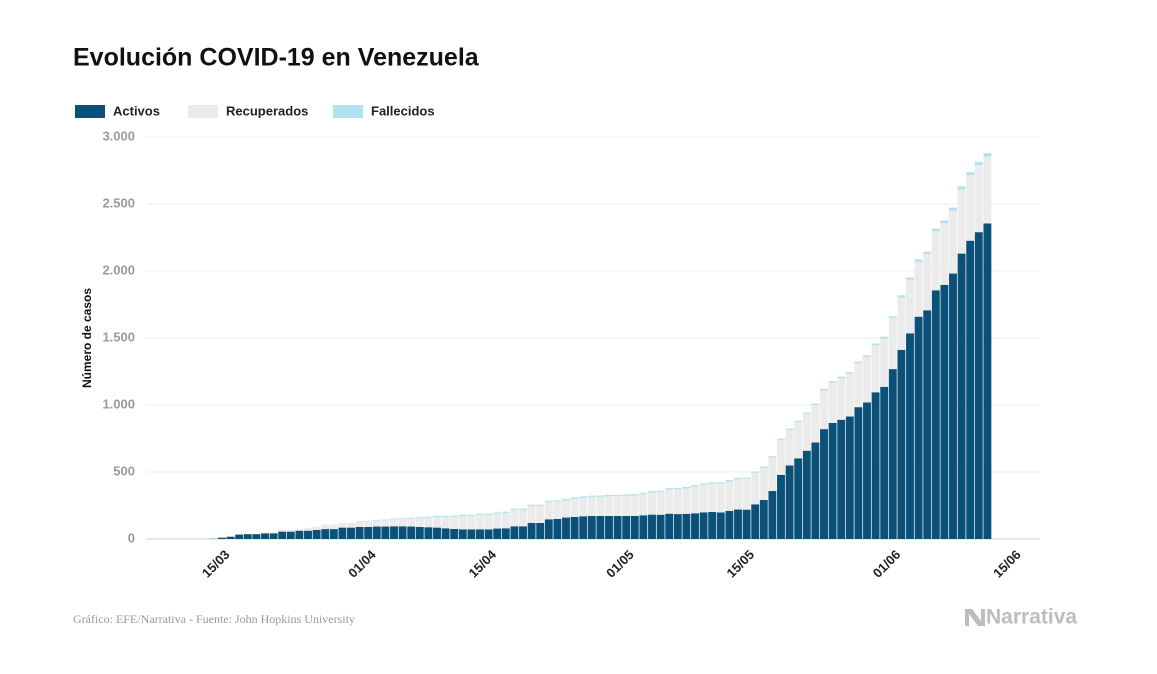 The height and width of the screenshot is (674, 1157). I want to click on x-tick-label: 15/06, so click(1007, 564).